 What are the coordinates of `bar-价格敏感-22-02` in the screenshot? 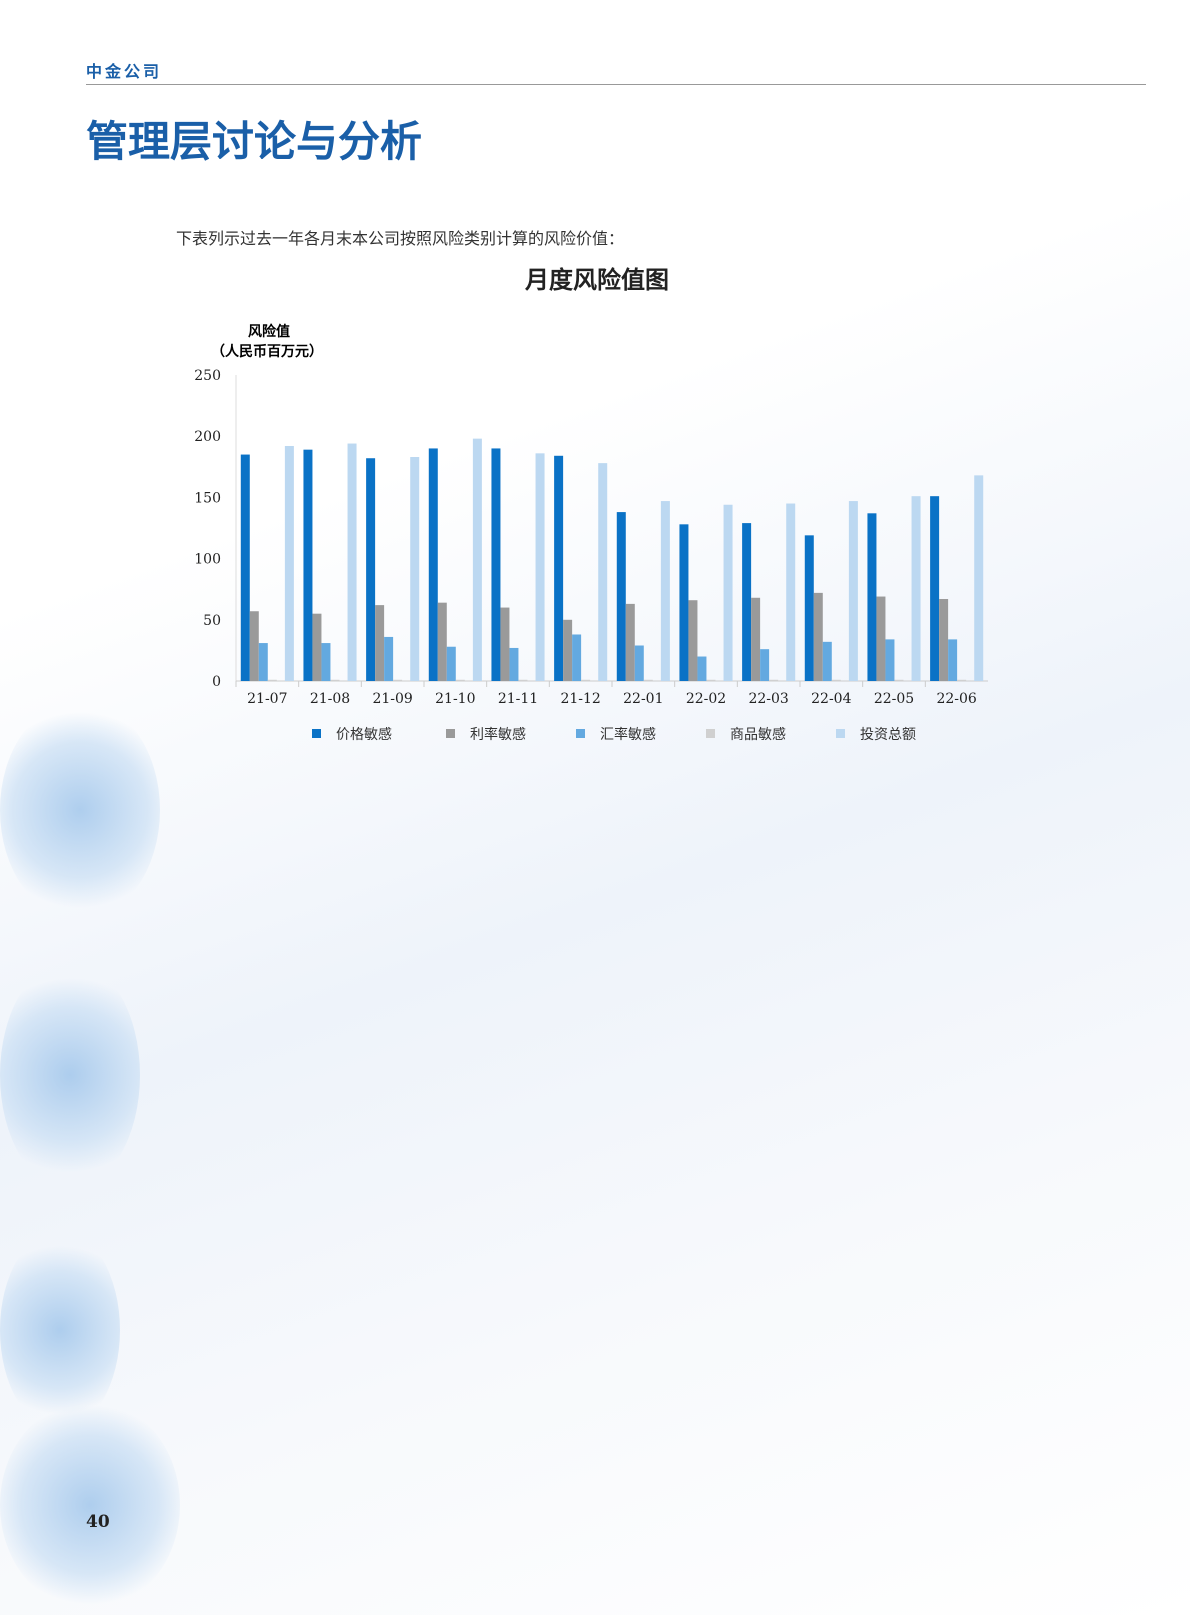 It's located at (684, 602).